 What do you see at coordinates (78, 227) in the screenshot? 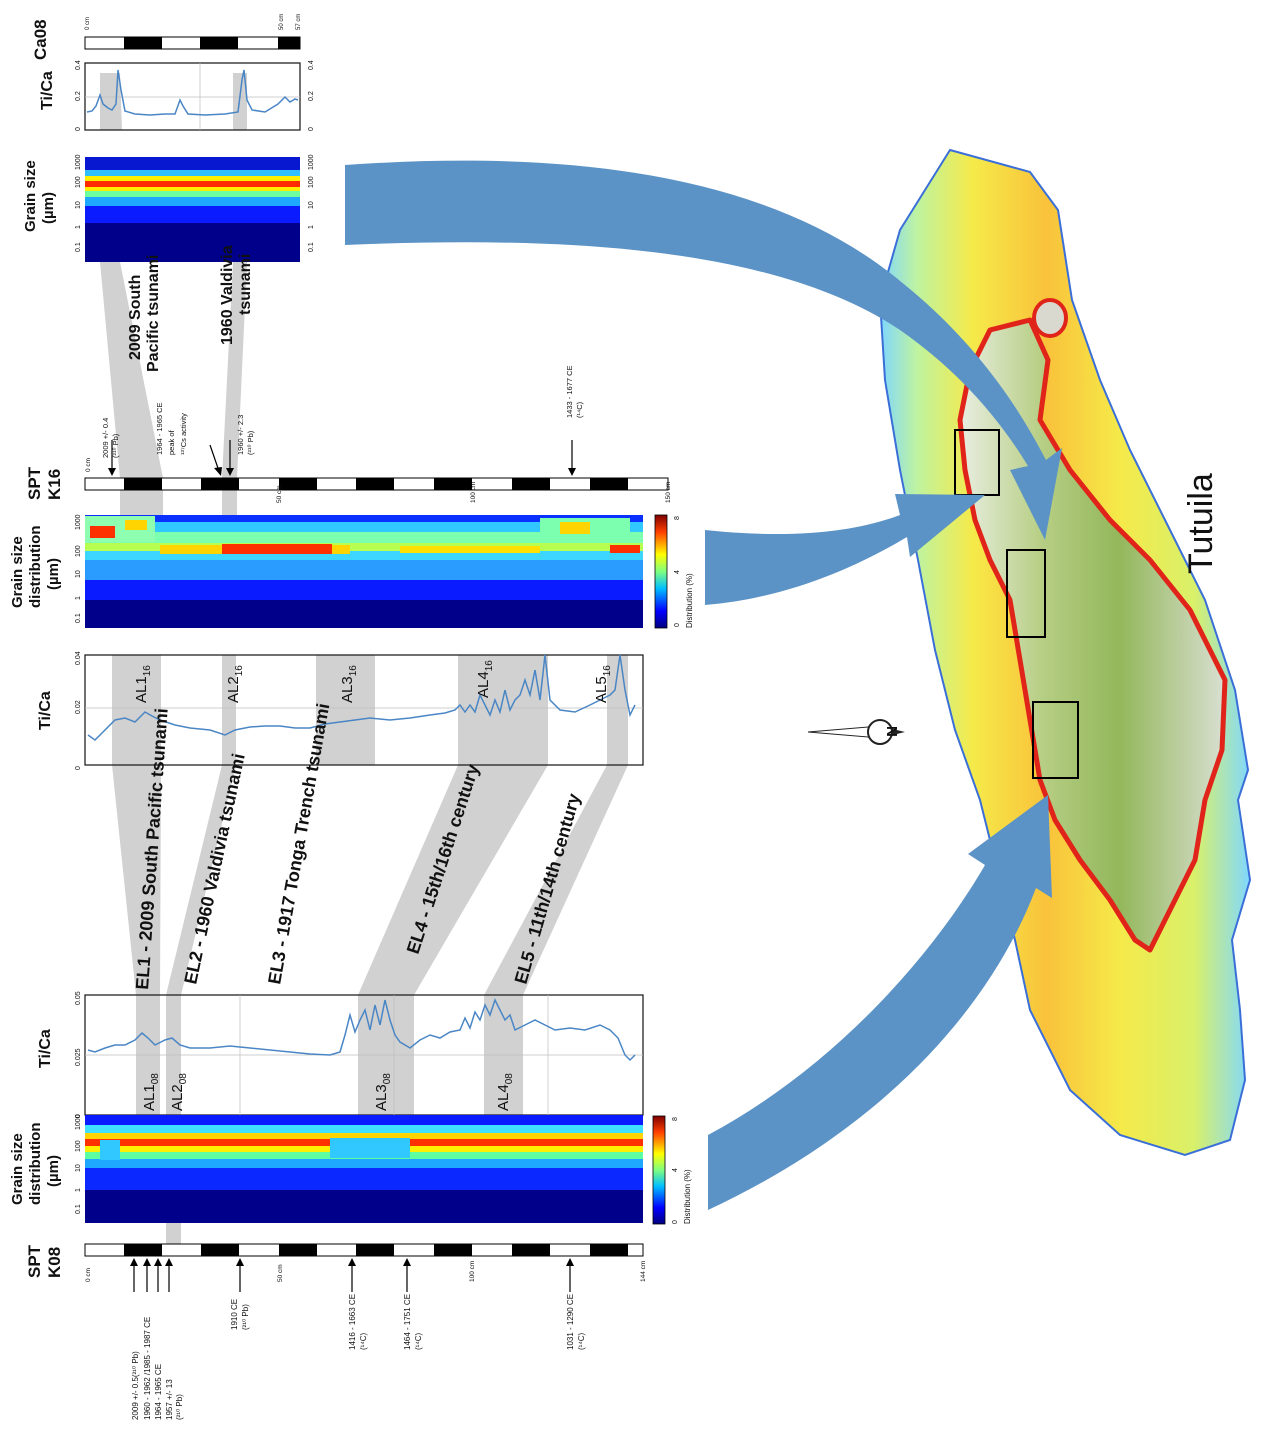
I see `ca08-gs-tick-1: 1` at bounding box center [78, 227].